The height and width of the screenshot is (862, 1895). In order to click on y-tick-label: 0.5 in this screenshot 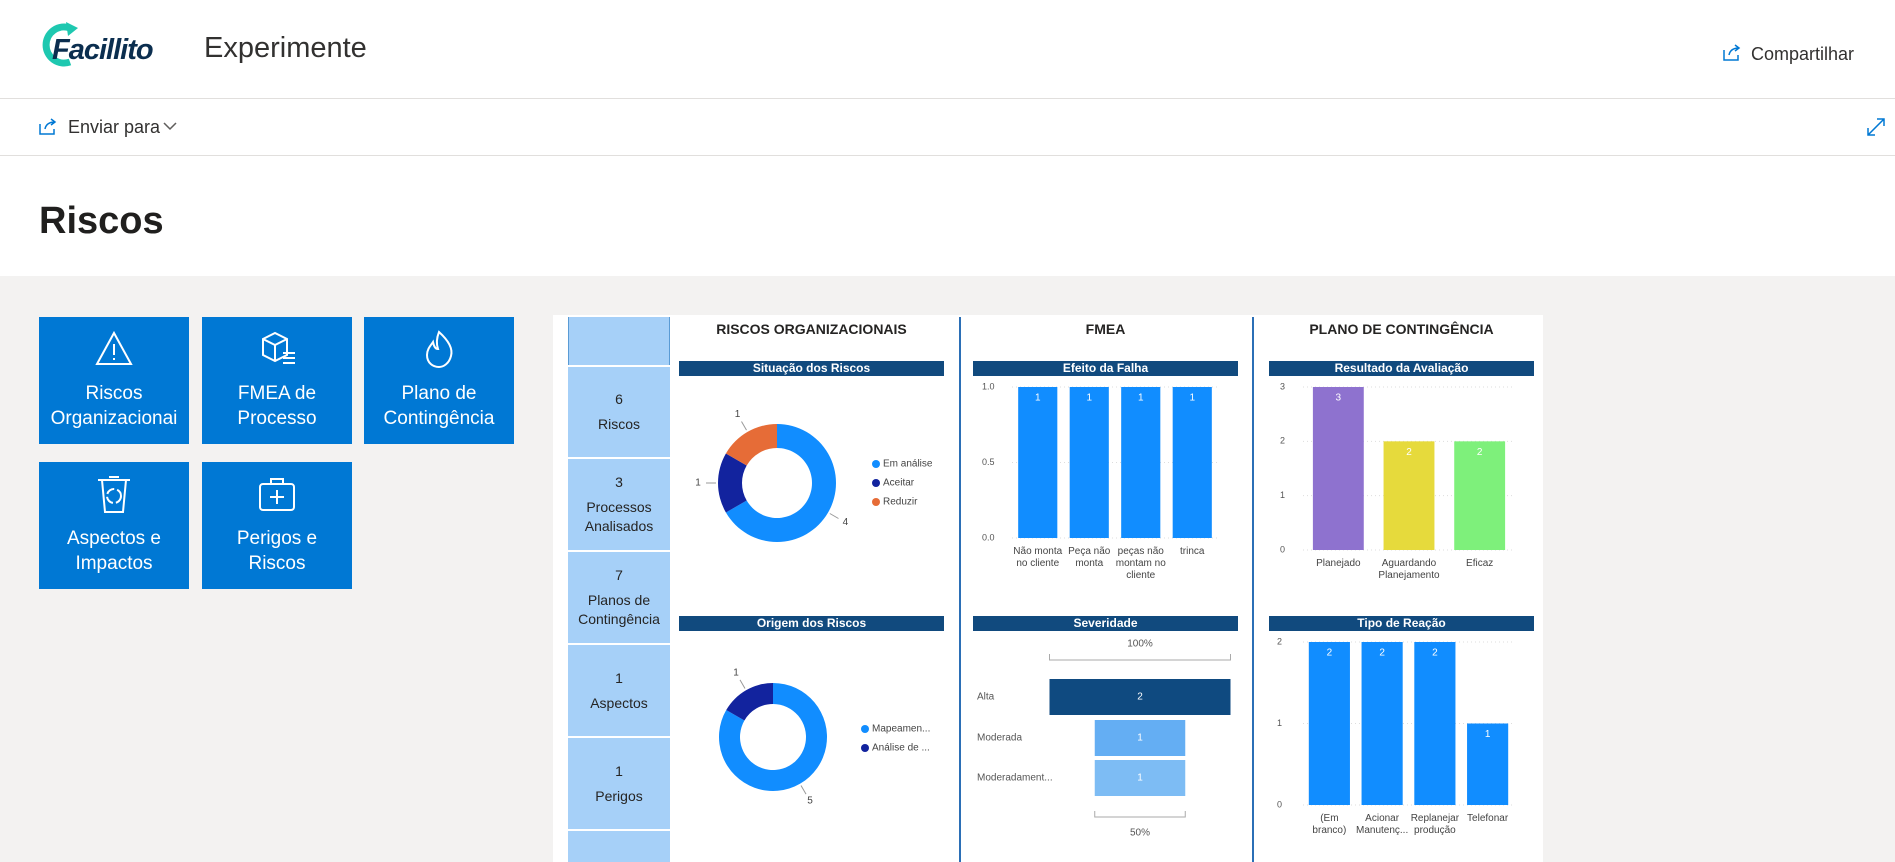, I will do `click(988, 462)`.